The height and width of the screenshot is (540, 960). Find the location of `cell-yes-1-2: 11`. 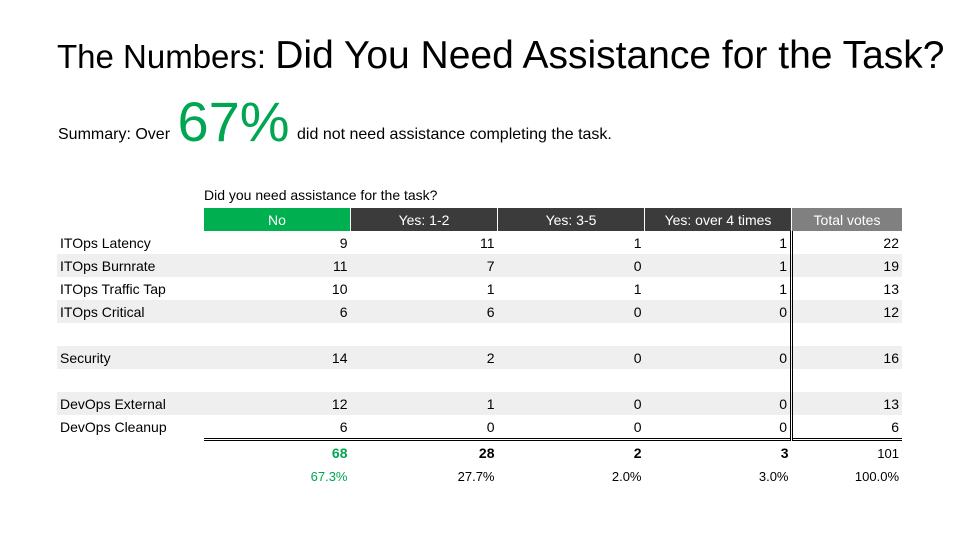

cell-yes-1-2: 11 is located at coordinates (487, 242).